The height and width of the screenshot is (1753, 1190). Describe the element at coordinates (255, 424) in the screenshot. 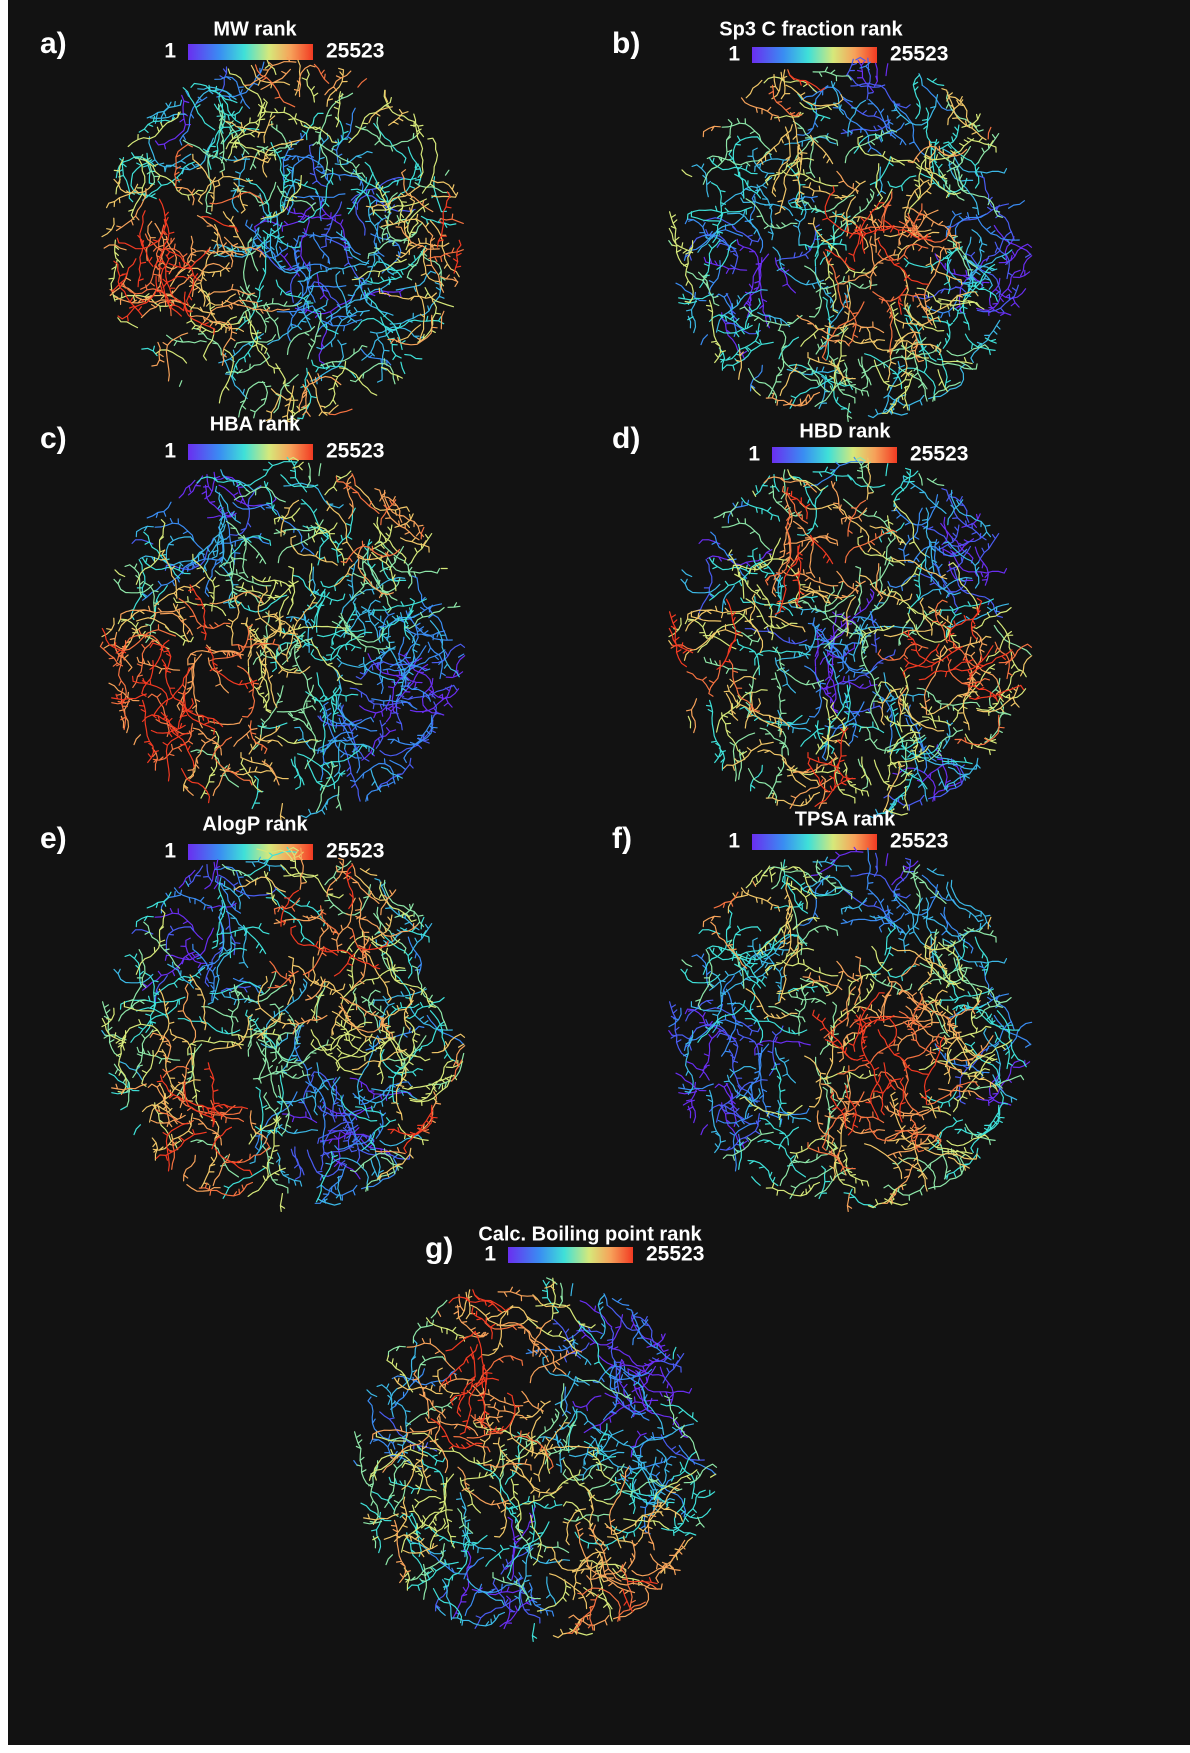

I see `colorbar-title: HBA rank` at that location.